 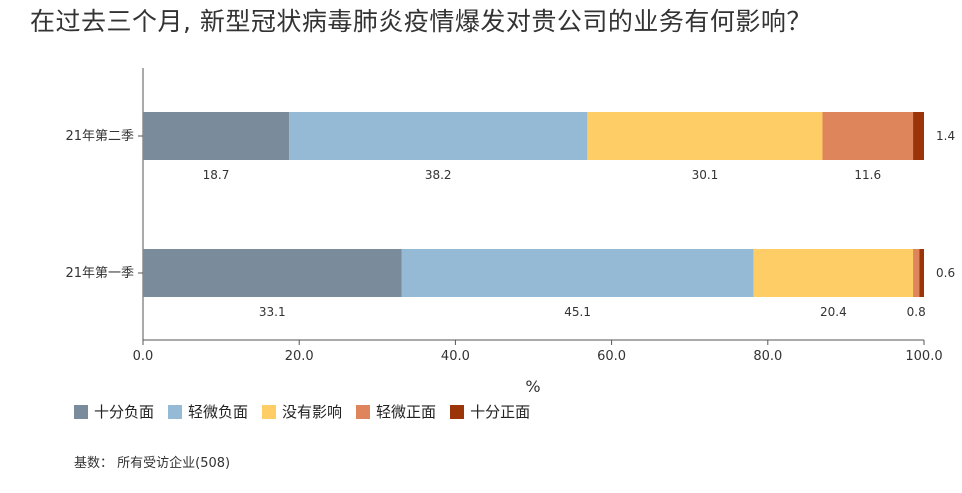 I want to click on x-tick-label: 40.0, so click(x=455, y=356).